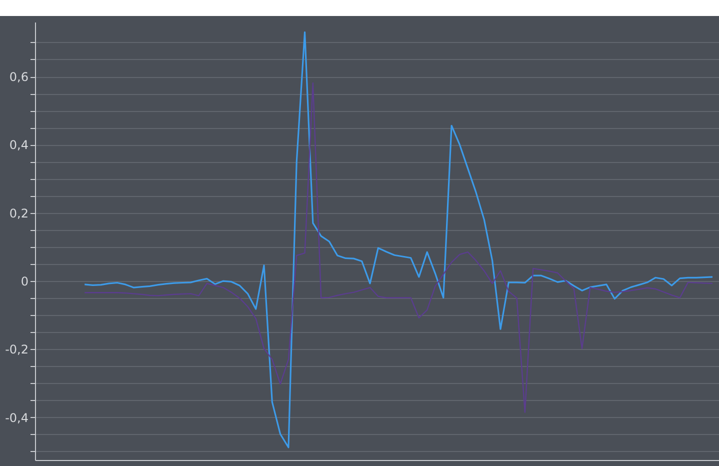 The image size is (719, 466). Describe the element at coordinates (16, 417) in the screenshot. I see `y-tick-label: -0,4` at that location.